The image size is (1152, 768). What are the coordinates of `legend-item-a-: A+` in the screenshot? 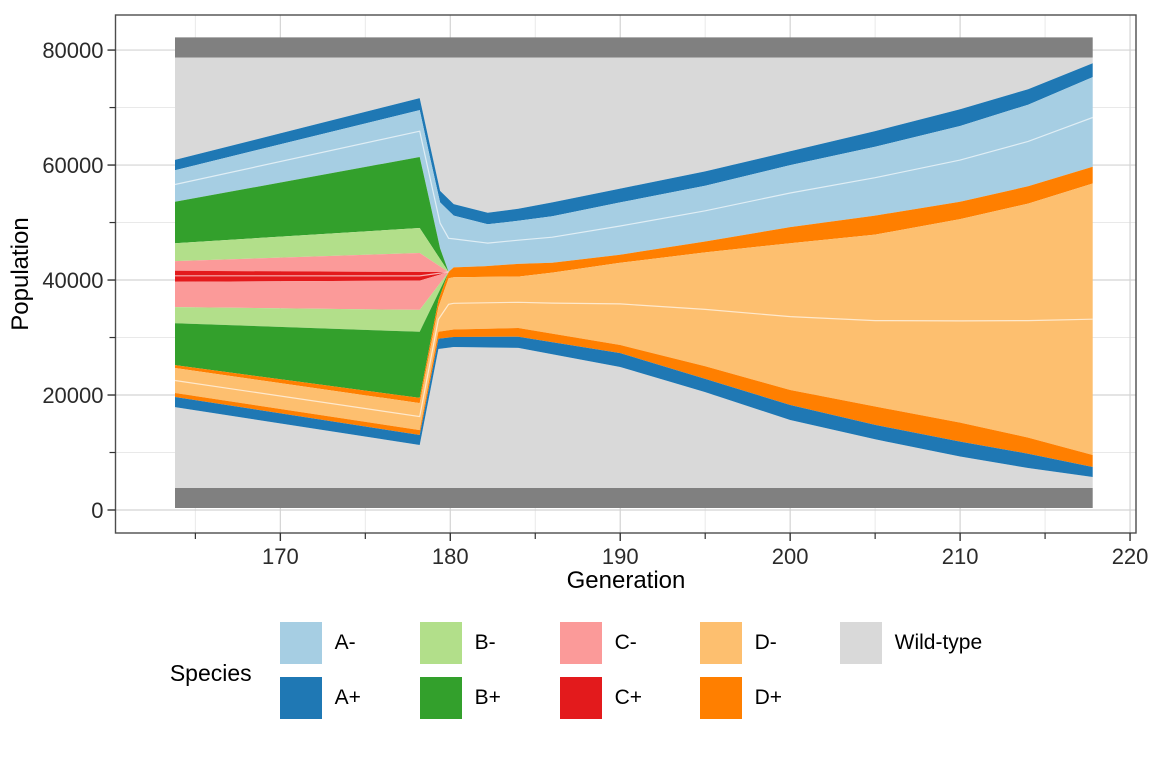 It's located at (338, 698).